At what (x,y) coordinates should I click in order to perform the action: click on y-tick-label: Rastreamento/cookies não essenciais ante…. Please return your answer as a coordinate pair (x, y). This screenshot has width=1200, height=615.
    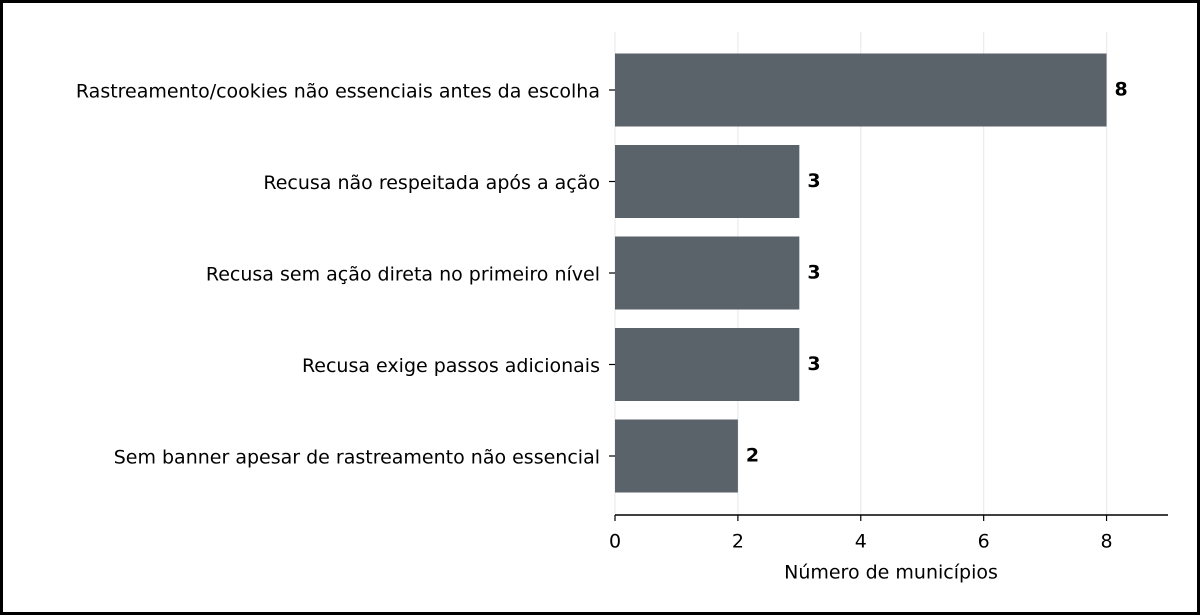
    Looking at the image, I should click on (338, 92).